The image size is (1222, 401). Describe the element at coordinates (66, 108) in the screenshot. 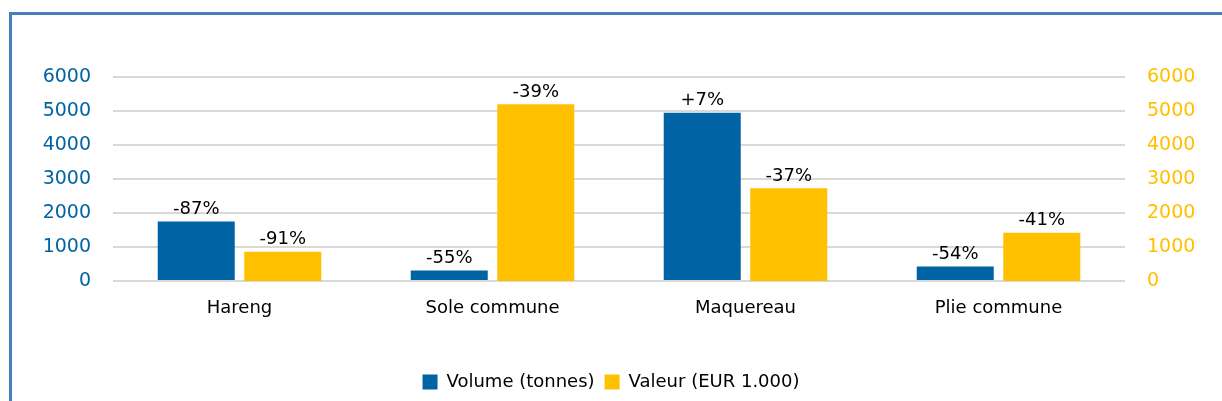

I see `y-tick-label: 5000` at that location.